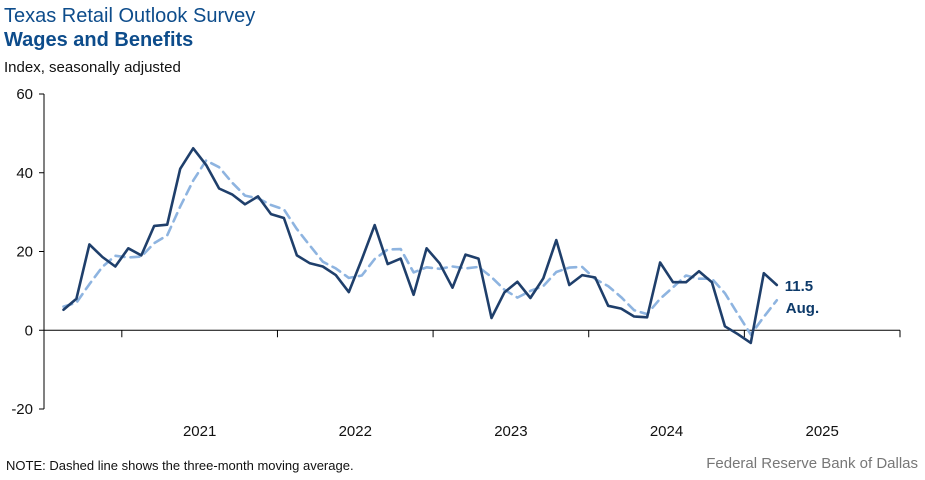 This screenshot has height=480, width=925. What do you see at coordinates (99, 40) in the screenshot?
I see `chart-title: Wages and Benefits` at bounding box center [99, 40].